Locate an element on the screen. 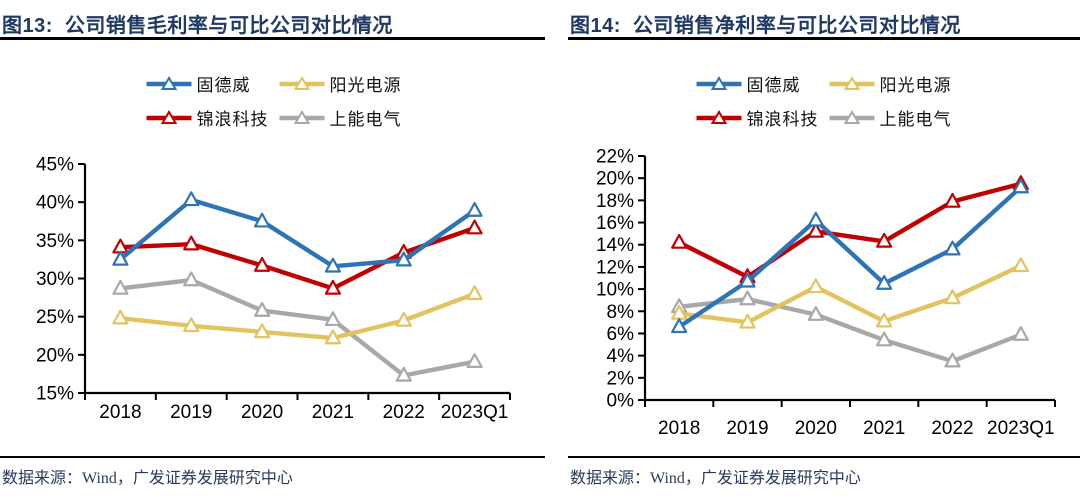 The width and height of the screenshot is (1080, 498). y-axis-label: 45% is located at coordinates (55, 165).